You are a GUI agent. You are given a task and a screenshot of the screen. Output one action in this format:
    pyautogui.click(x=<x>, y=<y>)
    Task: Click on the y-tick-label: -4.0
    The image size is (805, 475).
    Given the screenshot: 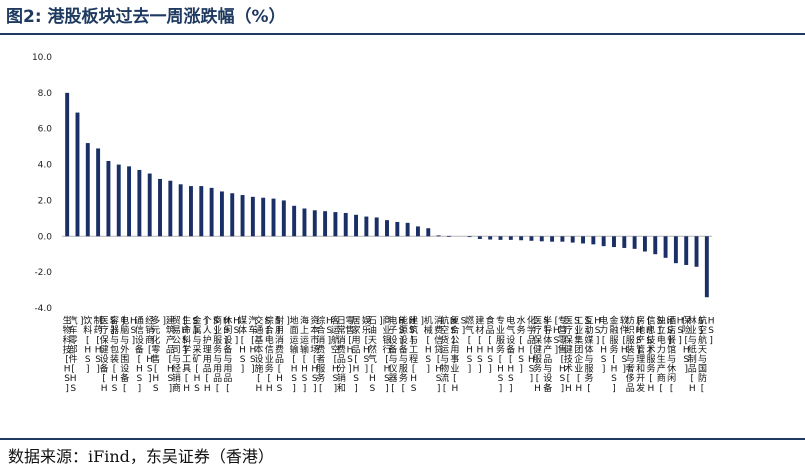 What is the action you would take?
    pyautogui.click(x=43, y=309)
    